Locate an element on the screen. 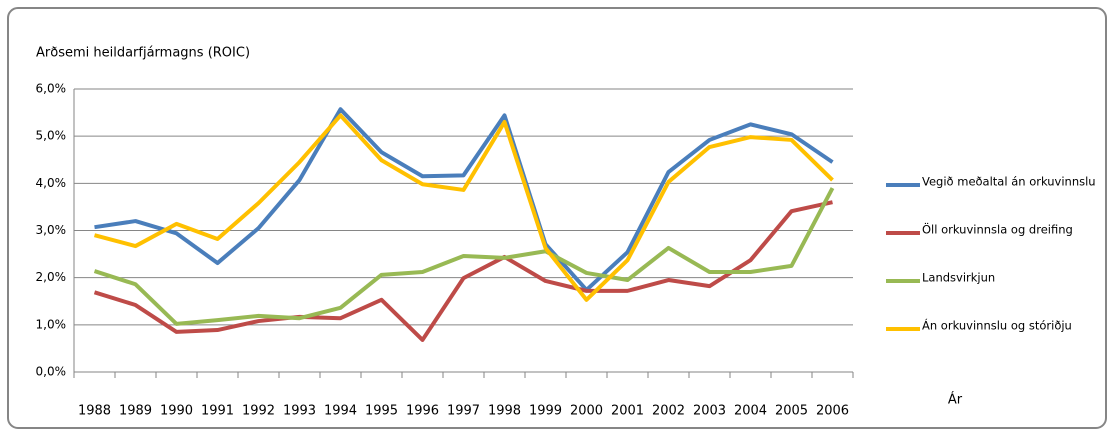 The image size is (1114, 436). y-tick-label: 6,0% is located at coordinates (51, 89).